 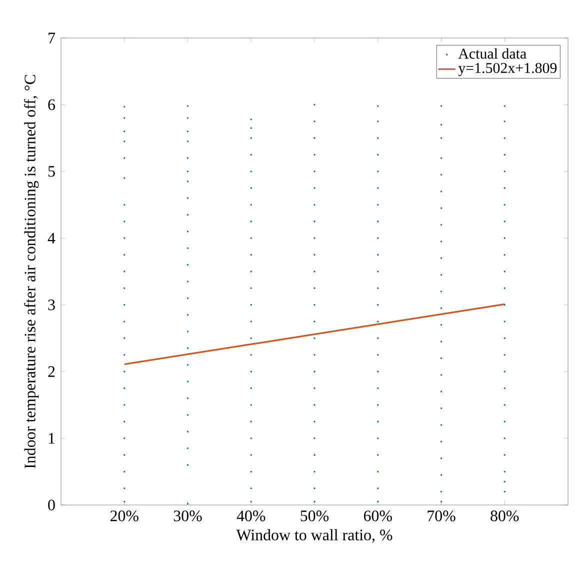 I want to click on x-tick-label: 30%, so click(x=188, y=516).